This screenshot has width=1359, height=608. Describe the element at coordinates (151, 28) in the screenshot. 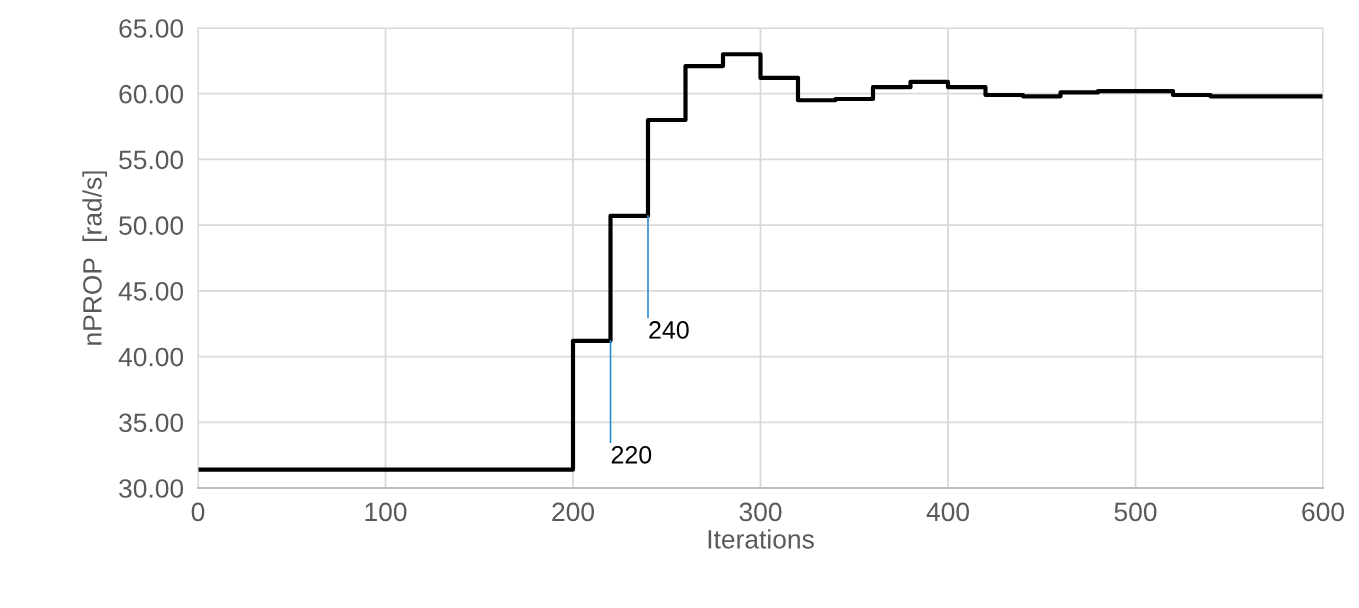

I see `y-tick-label: 65.00` at that location.